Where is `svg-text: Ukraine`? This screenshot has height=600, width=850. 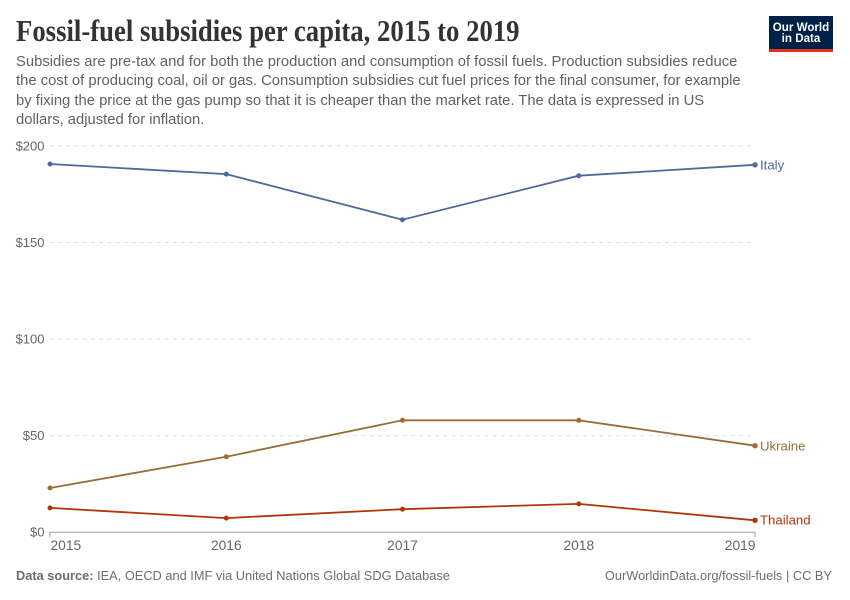
svg-text: Ukraine is located at coordinates (782, 445).